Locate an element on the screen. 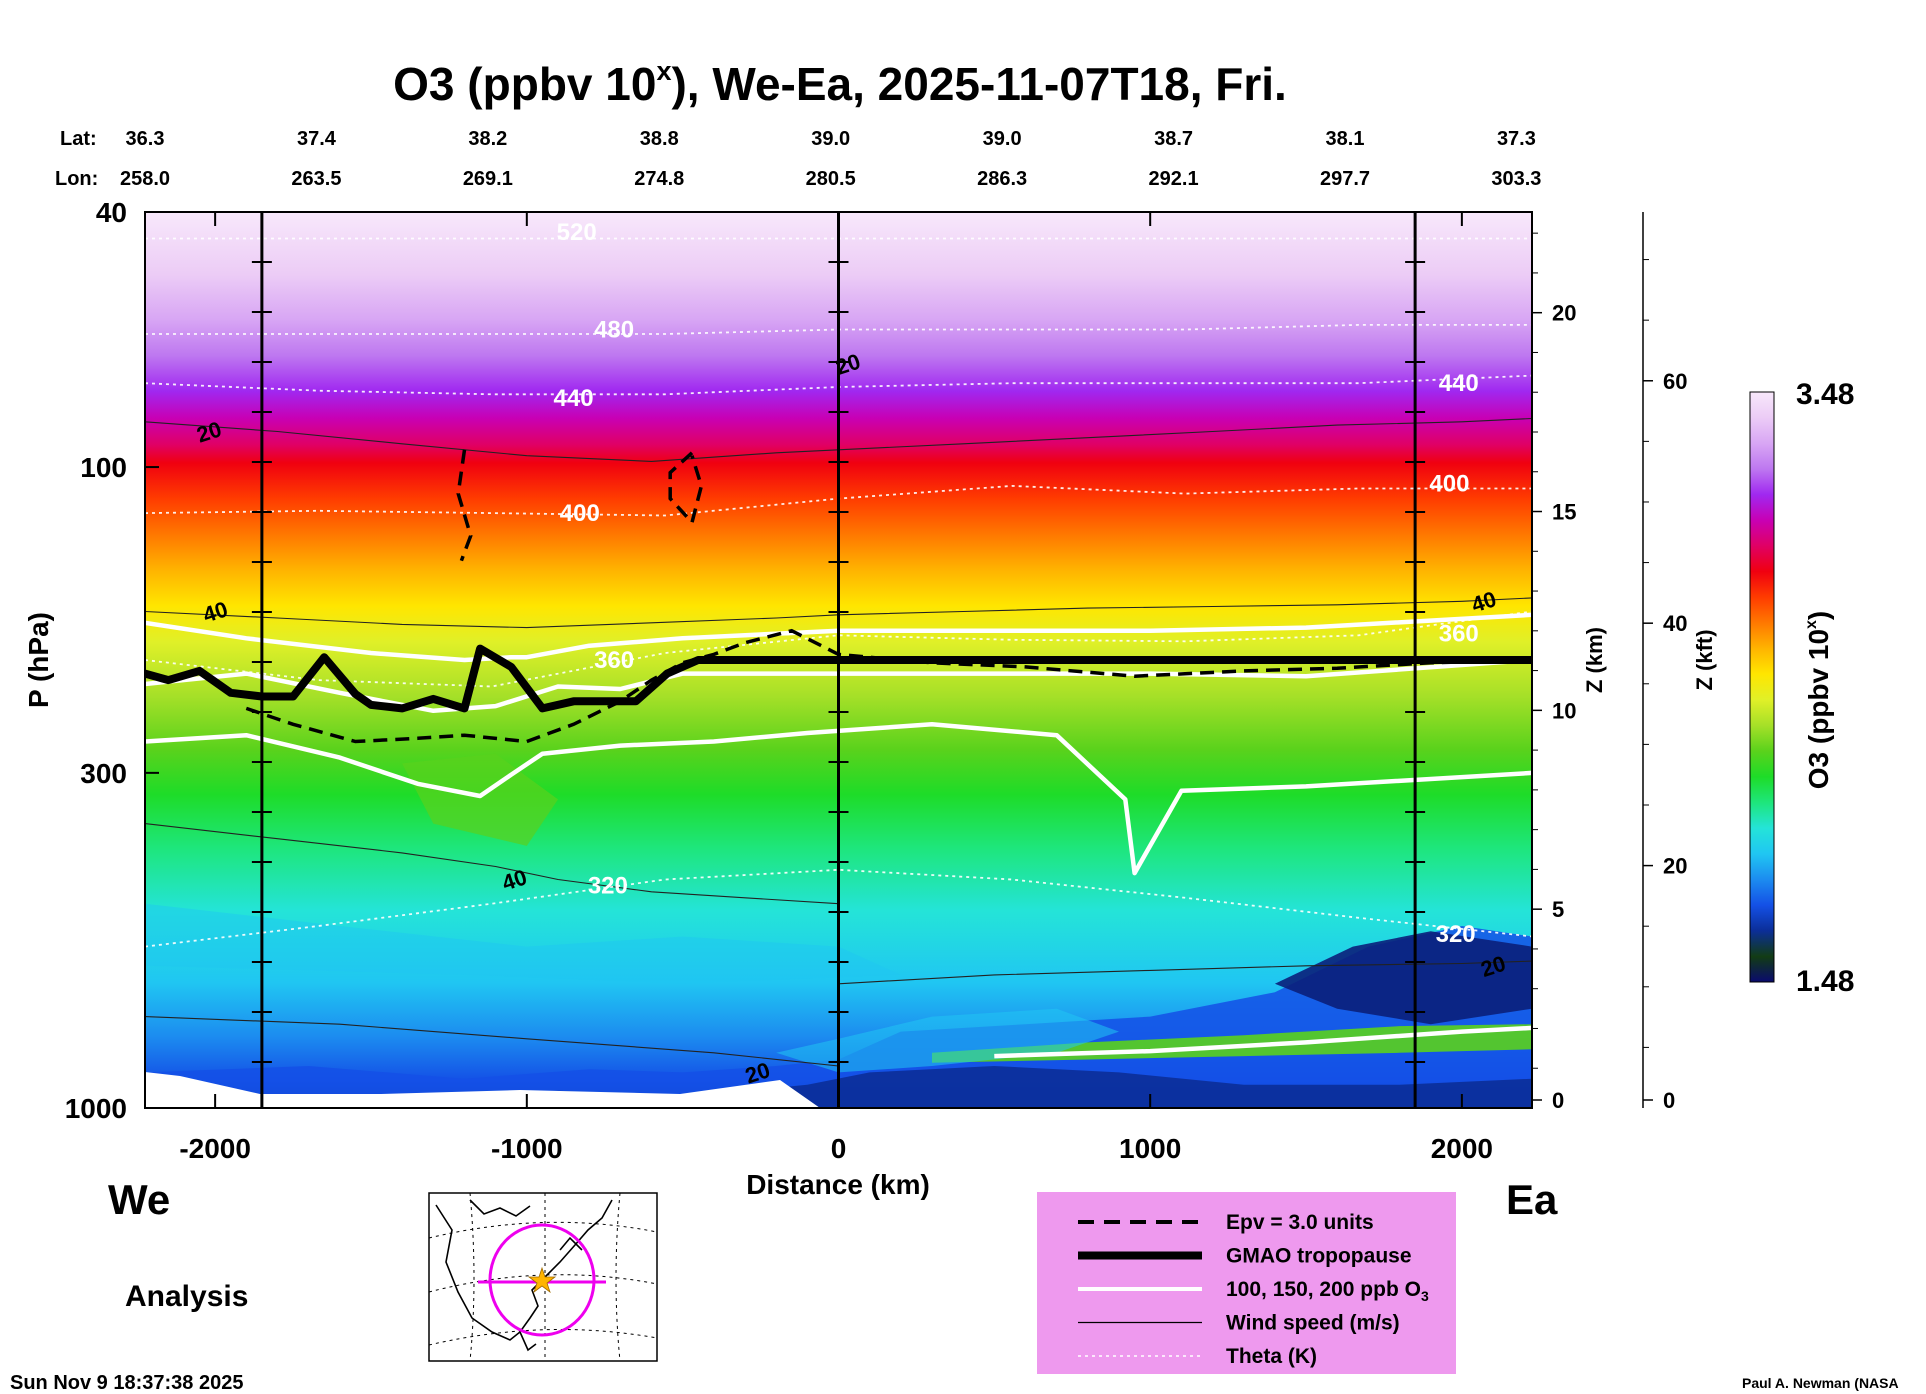 The height and width of the screenshot is (1394, 1926). p-tick-label: 1000 is located at coordinates (96, 1108).